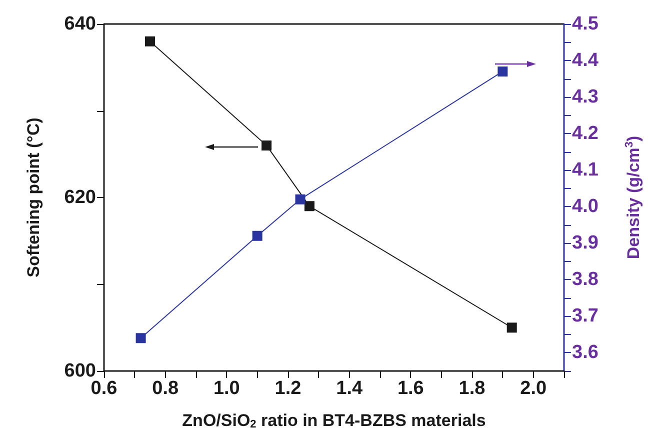 The height and width of the screenshot is (441, 656). Describe the element at coordinates (80, 24) in the screenshot. I see `y-tick-label: 640` at that location.